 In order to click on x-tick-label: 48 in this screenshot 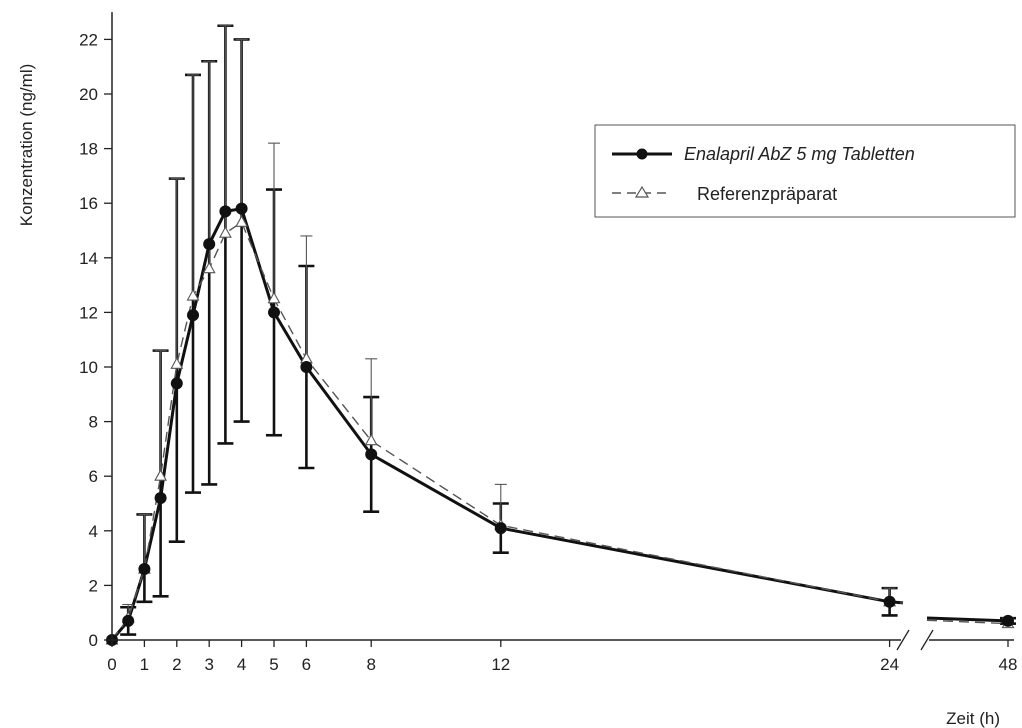, I will do `click(1008, 664)`.